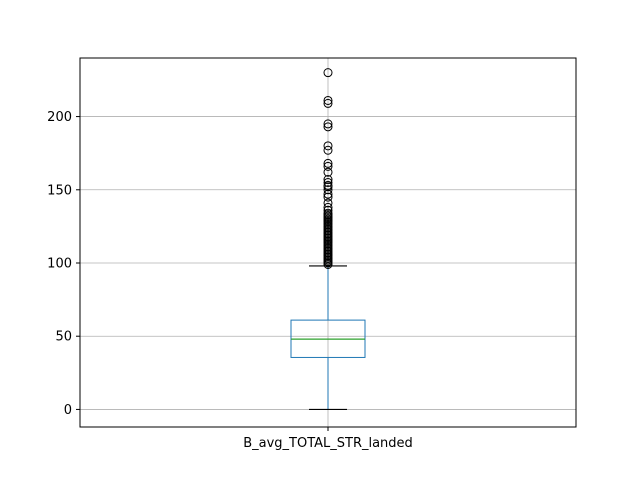 Image resolution: width=640 pixels, height=480 pixels. I want to click on y-tick-label: 0, so click(68, 410).